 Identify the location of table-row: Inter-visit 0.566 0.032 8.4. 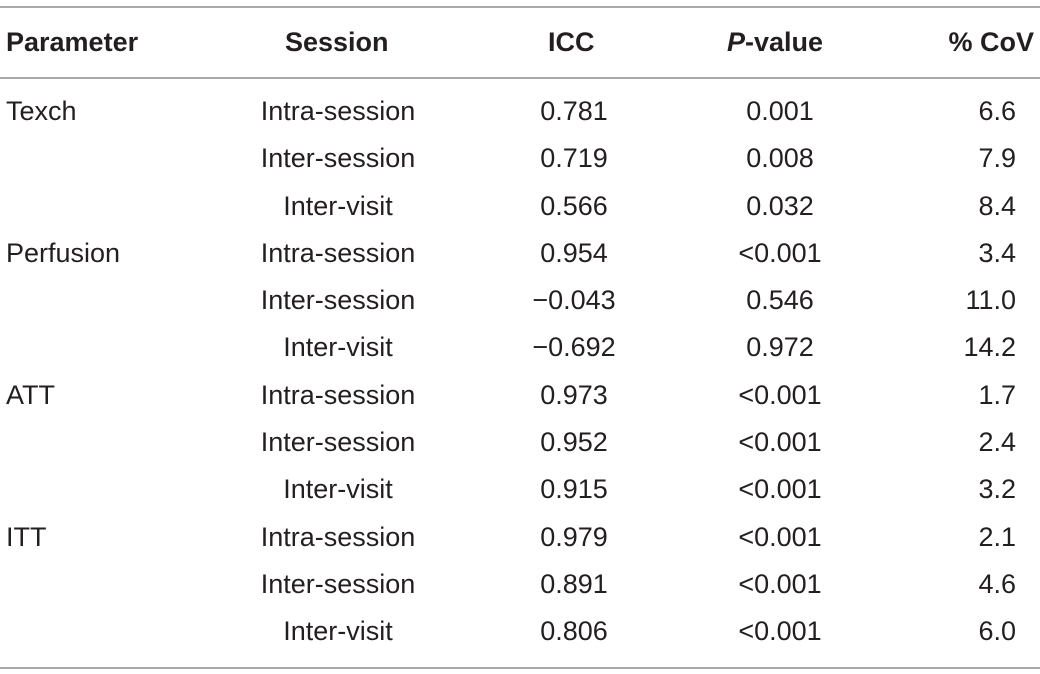
(520, 207).